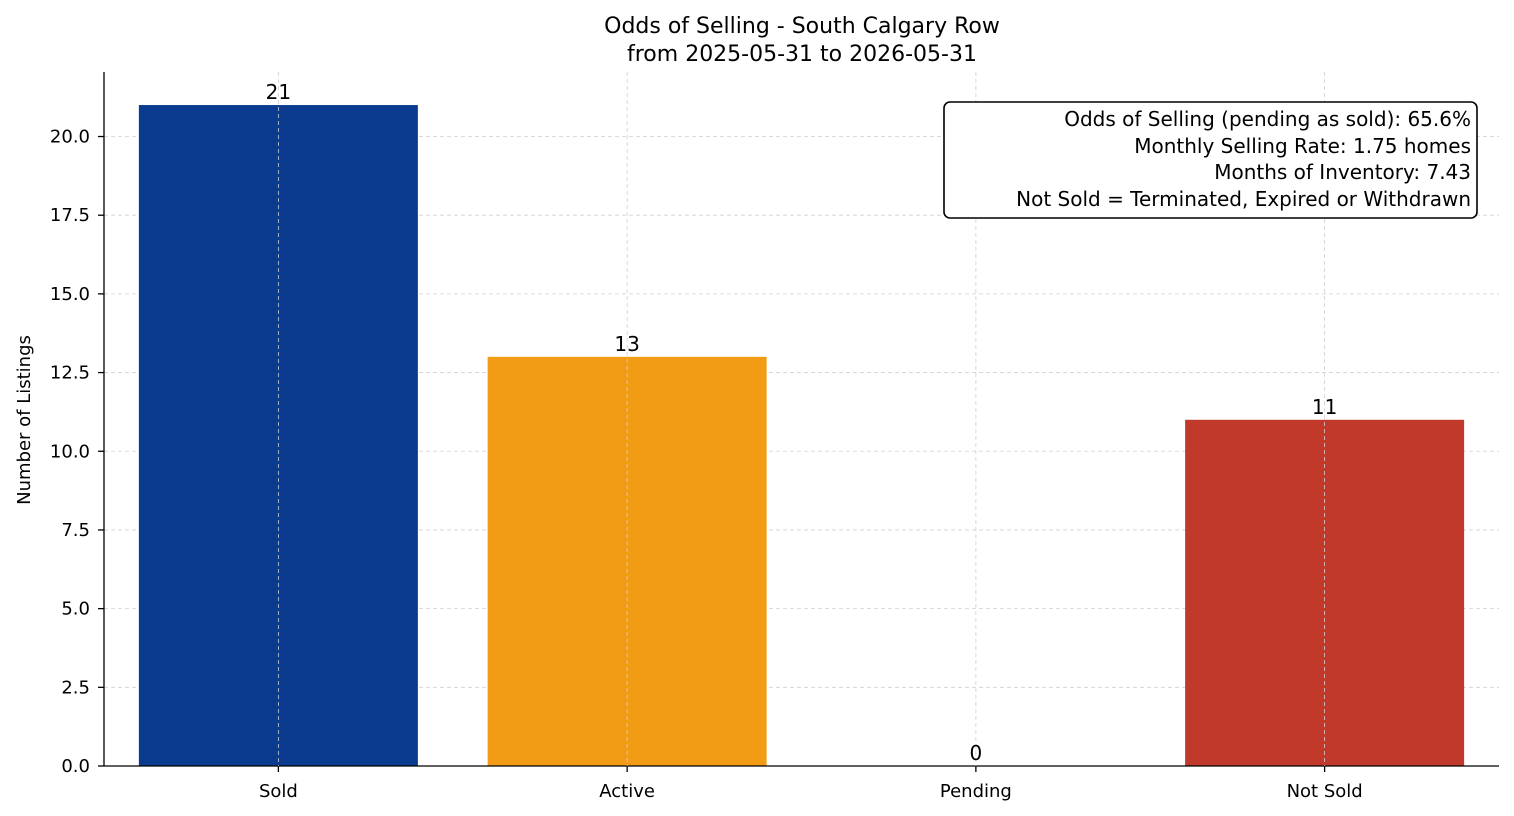 This screenshot has height=816, width=1514. I want to click on y-tick-label: 15.0, so click(70, 294).